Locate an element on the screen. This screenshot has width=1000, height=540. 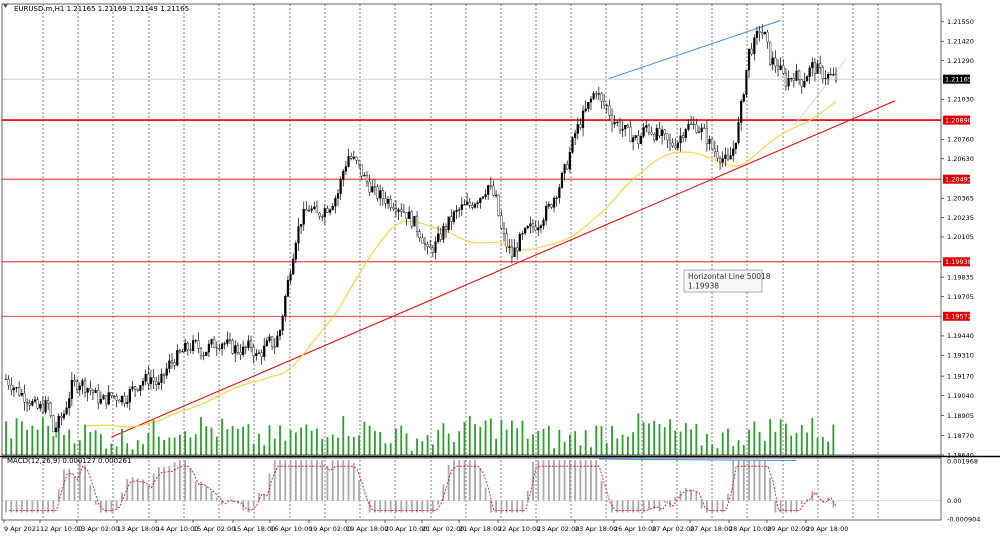
time-tick-label: 23 Apr 02:00 is located at coordinates (558, 529).